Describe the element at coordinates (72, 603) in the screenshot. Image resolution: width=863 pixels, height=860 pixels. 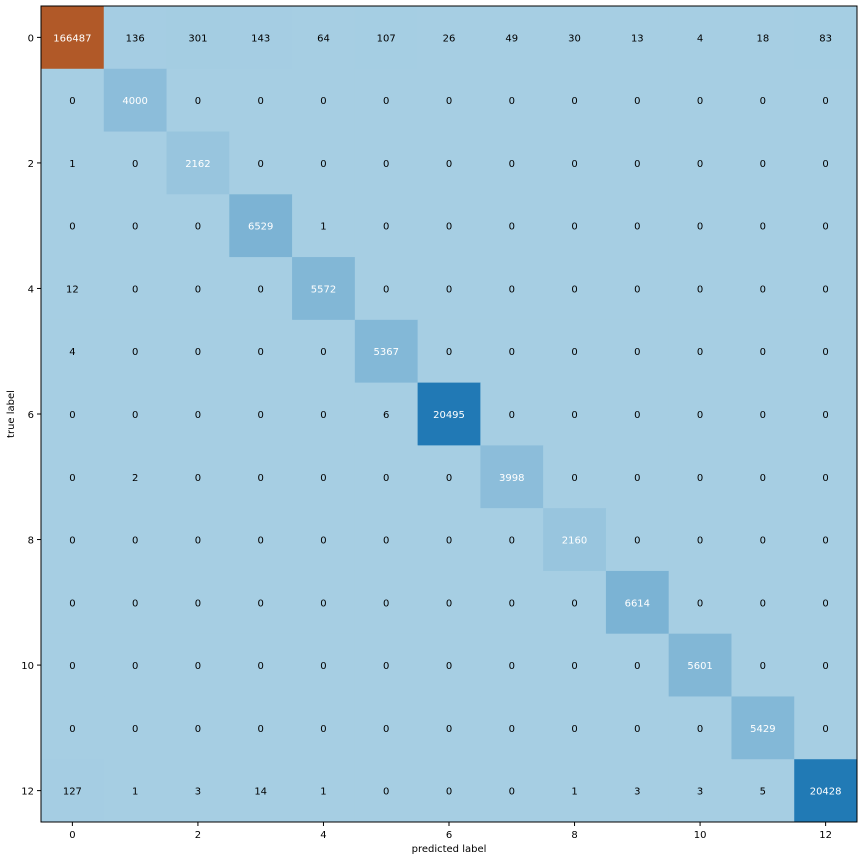
I see `cell-value-r9-c0: 0` at that location.